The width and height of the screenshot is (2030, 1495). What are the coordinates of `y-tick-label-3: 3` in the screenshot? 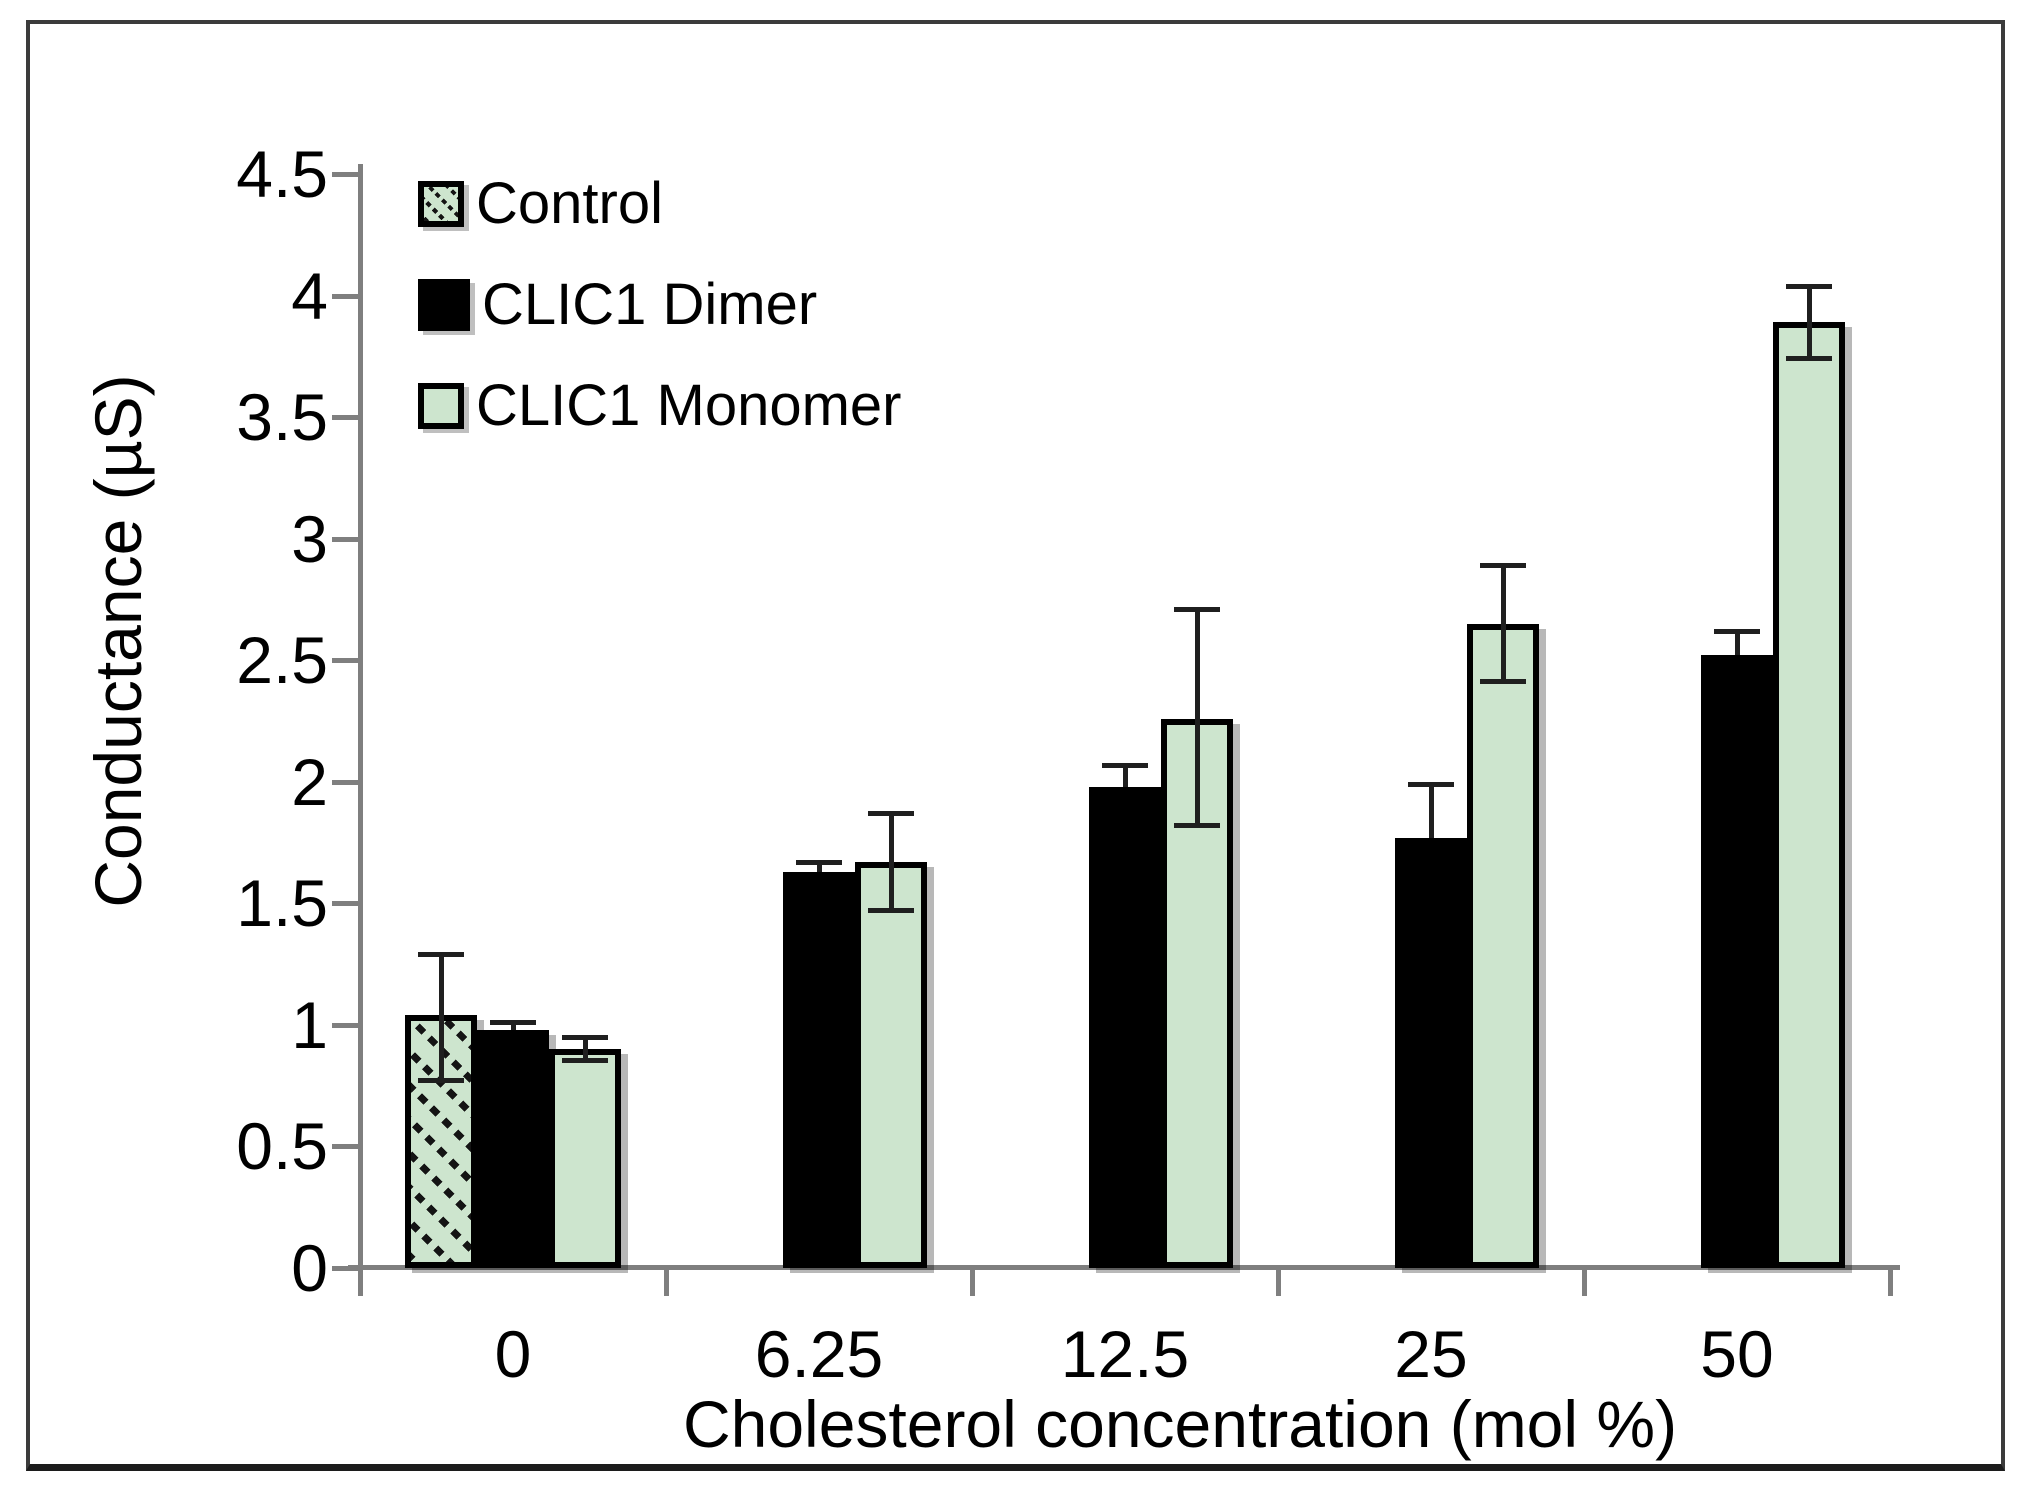 It's located at (309, 538).